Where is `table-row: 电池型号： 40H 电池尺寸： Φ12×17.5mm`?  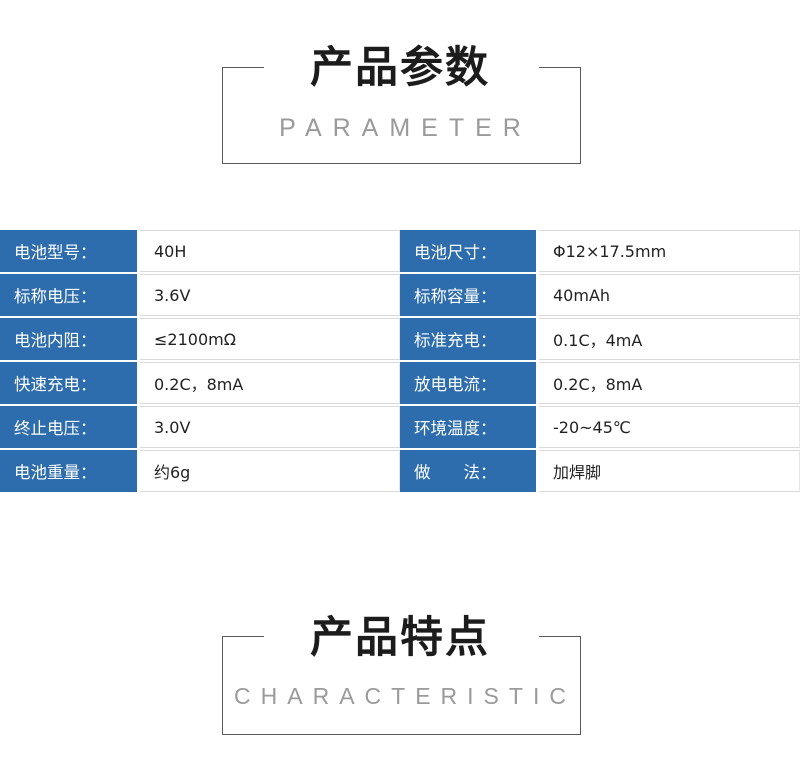
table-row: 电池型号： 40H 电池尺寸： Φ12×17.5mm is located at coordinates (400, 251).